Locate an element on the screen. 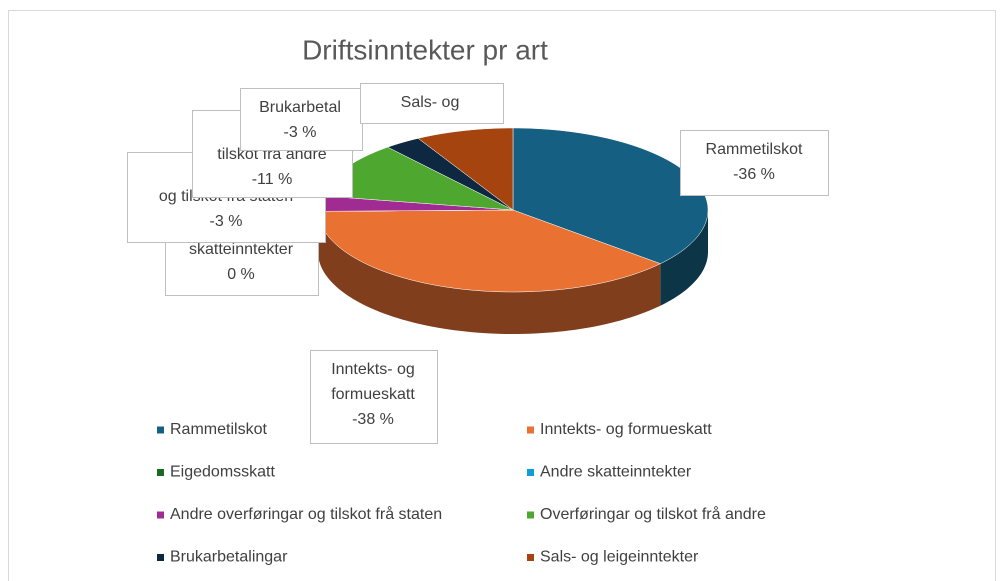 Image resolution: width=1004 pixels, height=581 pixels. legend-label: Rammetilskot is located at coordinates (218, 429).